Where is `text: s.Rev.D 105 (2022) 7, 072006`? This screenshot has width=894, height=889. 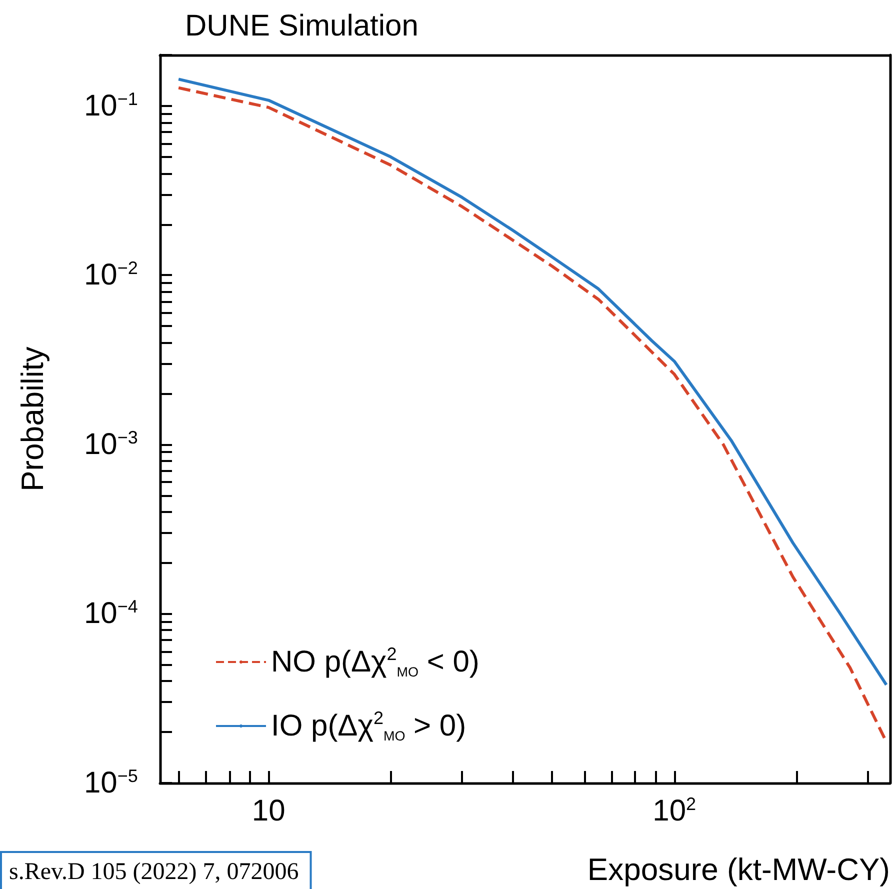 text: s.Rev.D 105 (2022) 7, 072006 is located at coordinates (154, 872).